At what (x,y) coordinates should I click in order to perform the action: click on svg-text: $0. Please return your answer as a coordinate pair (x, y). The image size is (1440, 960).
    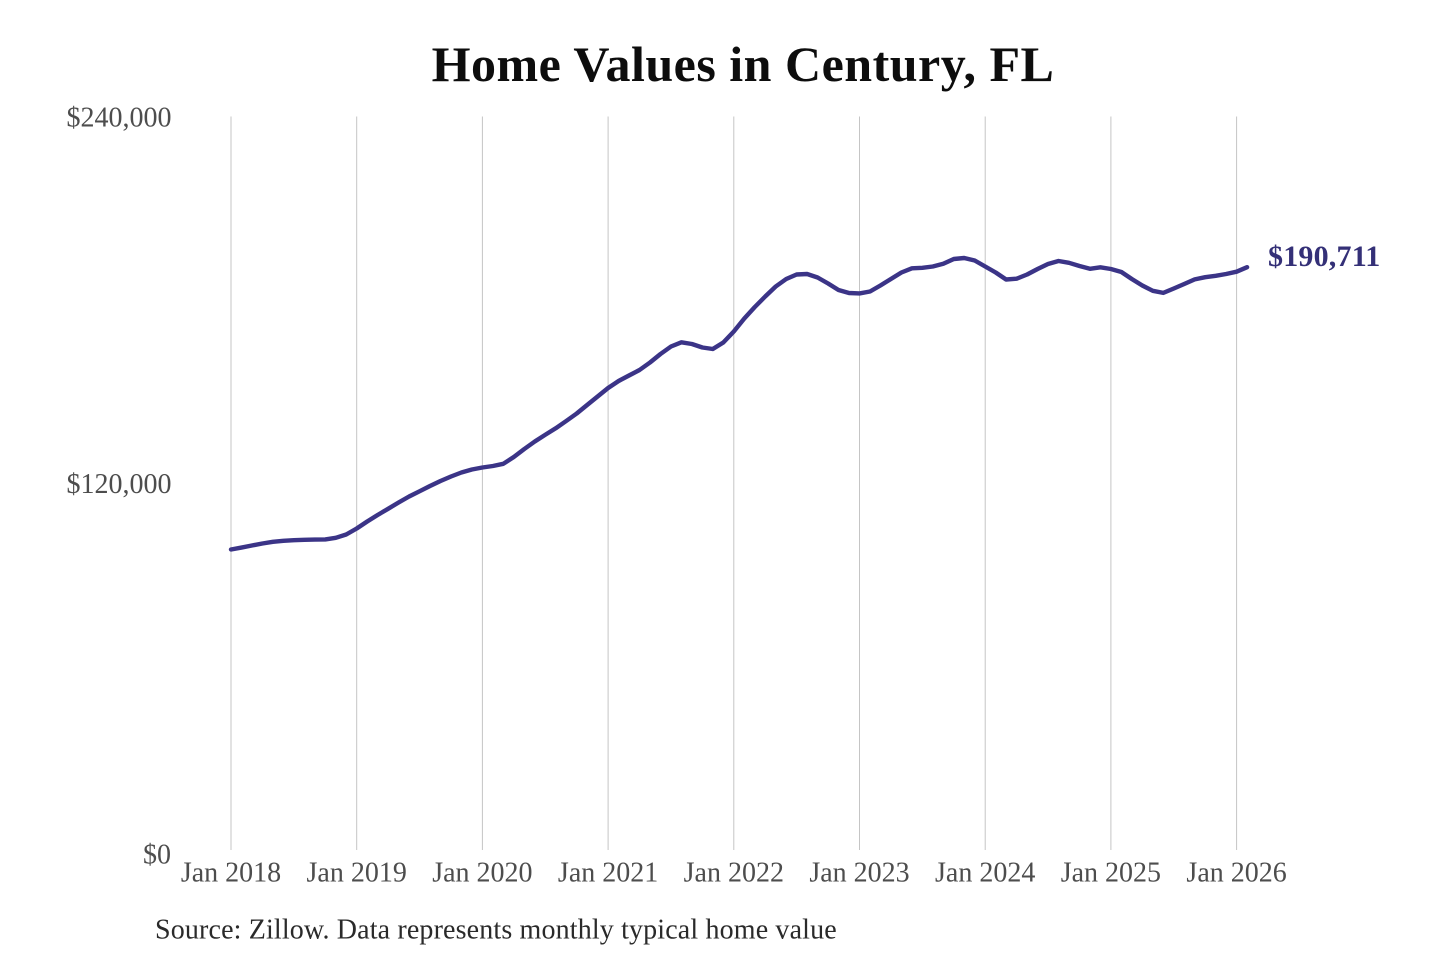
    Looking at the image, I should click on (157, 855).